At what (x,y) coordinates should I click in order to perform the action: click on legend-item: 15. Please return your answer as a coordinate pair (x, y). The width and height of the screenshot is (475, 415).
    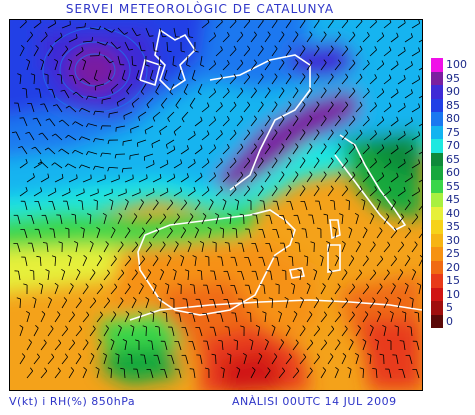
    Looking at the image, I should click on (453, 281).